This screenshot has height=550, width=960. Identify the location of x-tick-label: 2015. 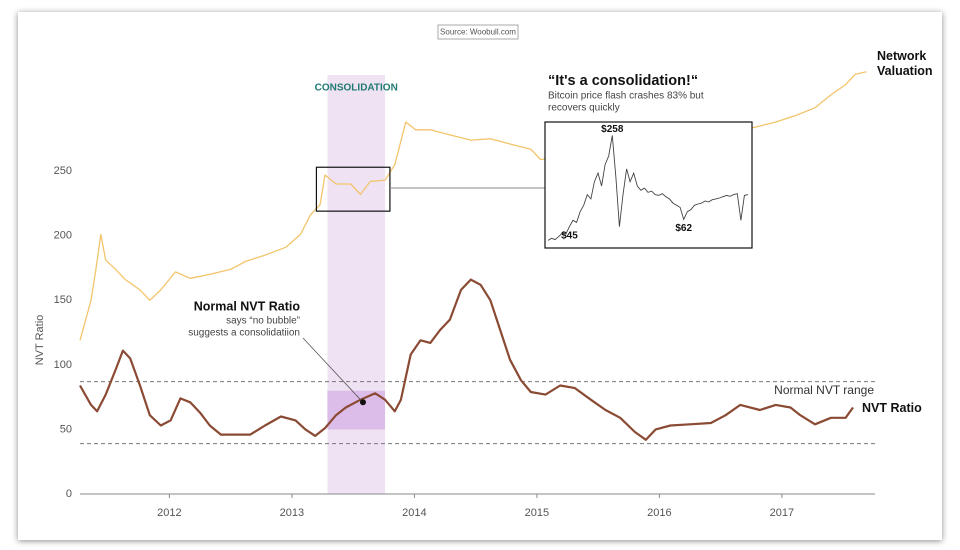
(537, 513).